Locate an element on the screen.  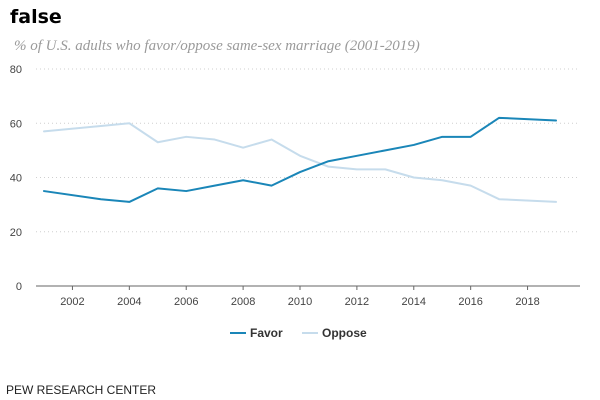
y-tick-label: 20 is located at coordinates (16, 233).